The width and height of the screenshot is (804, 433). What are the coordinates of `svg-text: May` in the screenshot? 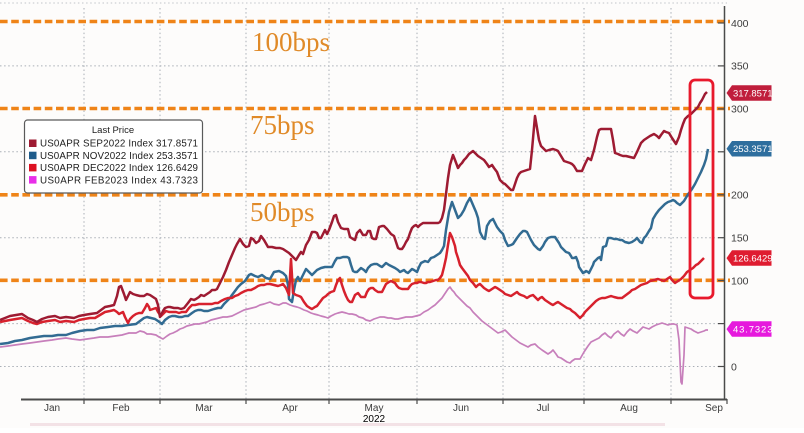 It's located at (374, 408).